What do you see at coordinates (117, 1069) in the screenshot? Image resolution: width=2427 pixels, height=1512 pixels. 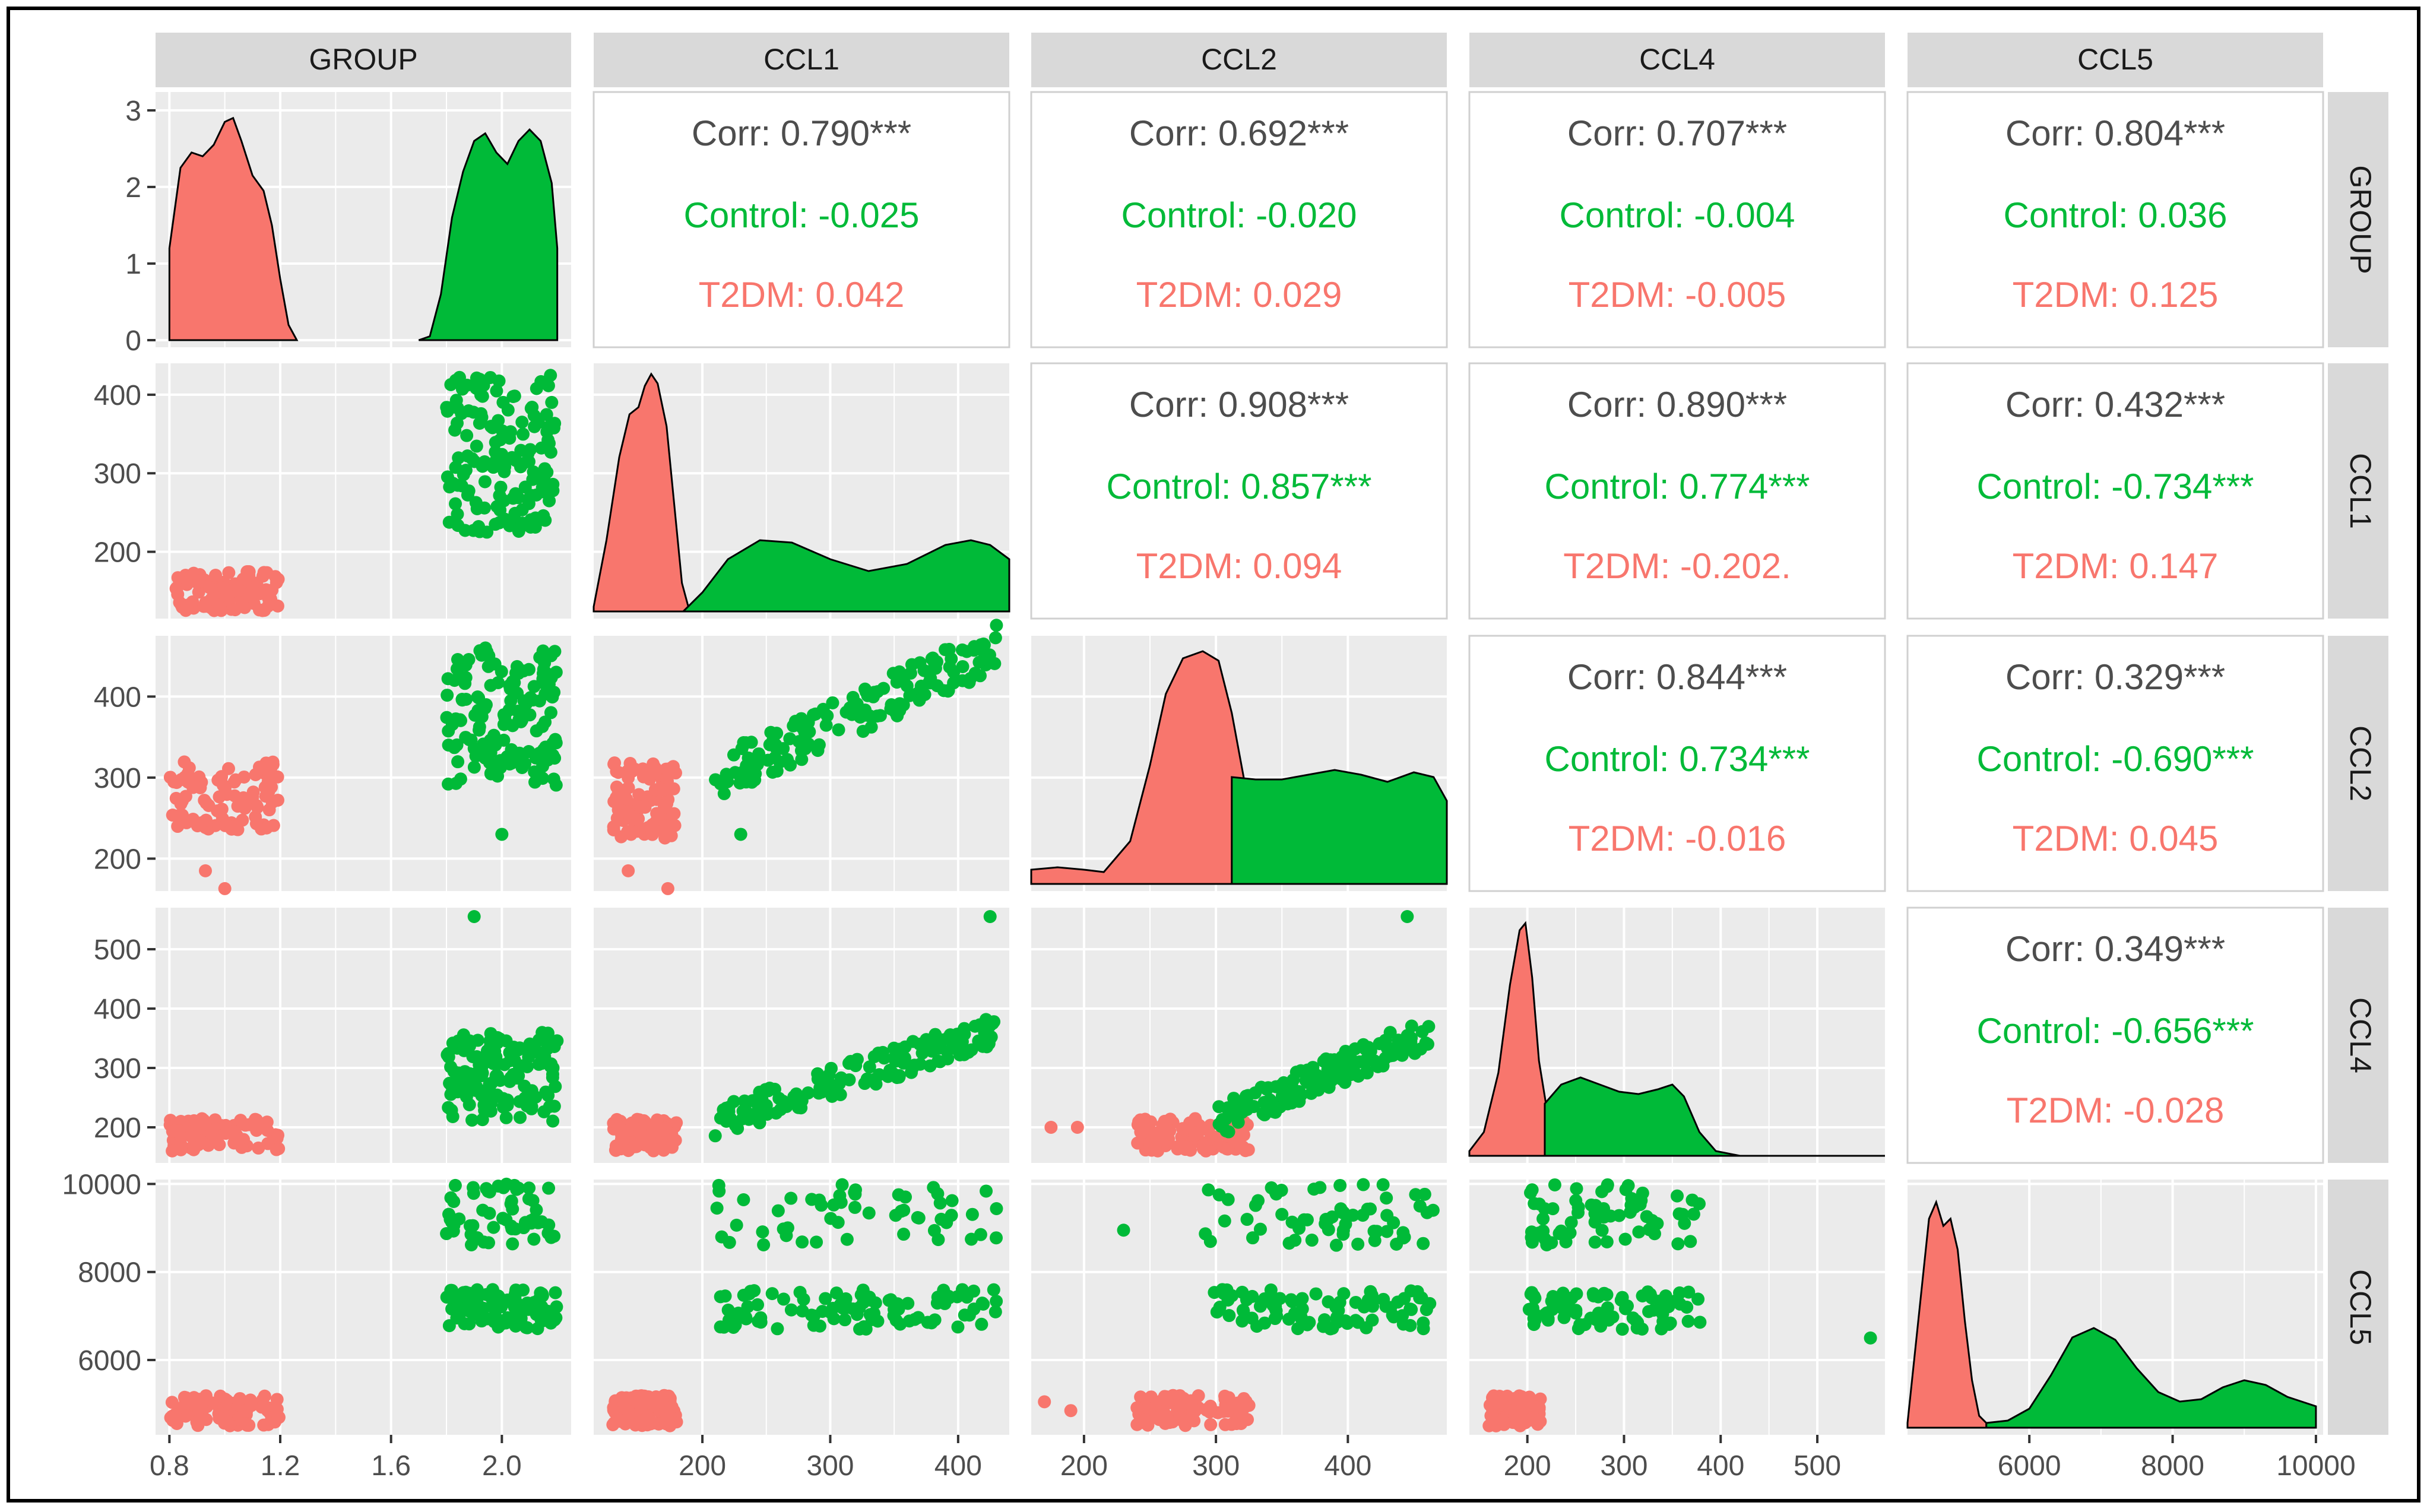 I see `y-axis-tick-label: 300` at bounding box center [117, 1069].